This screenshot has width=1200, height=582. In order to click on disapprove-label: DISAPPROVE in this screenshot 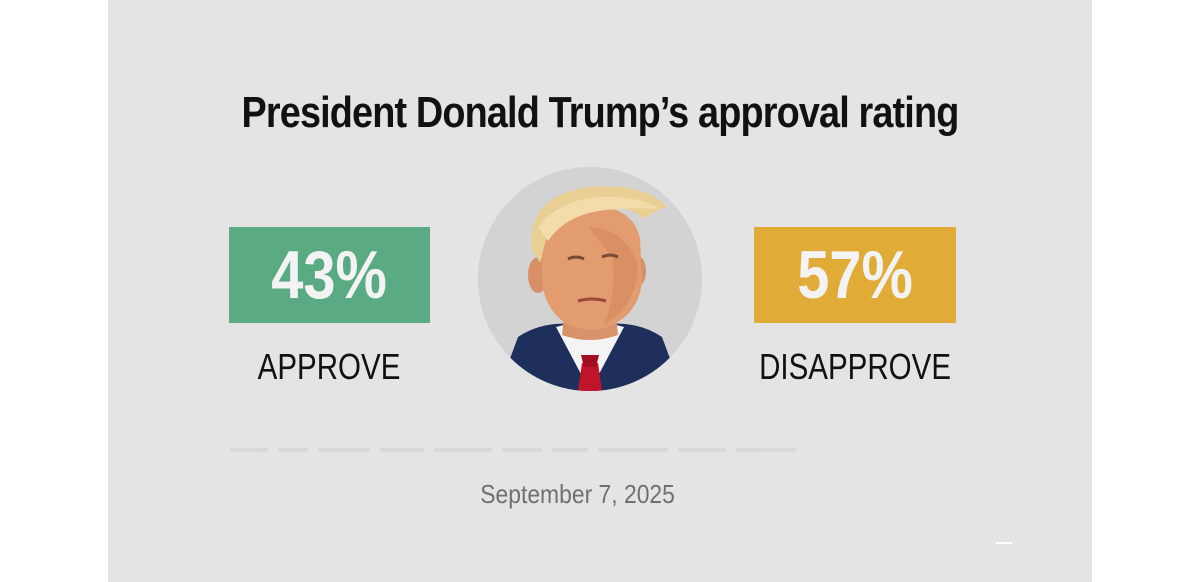, I will do `click(855, 366)`.